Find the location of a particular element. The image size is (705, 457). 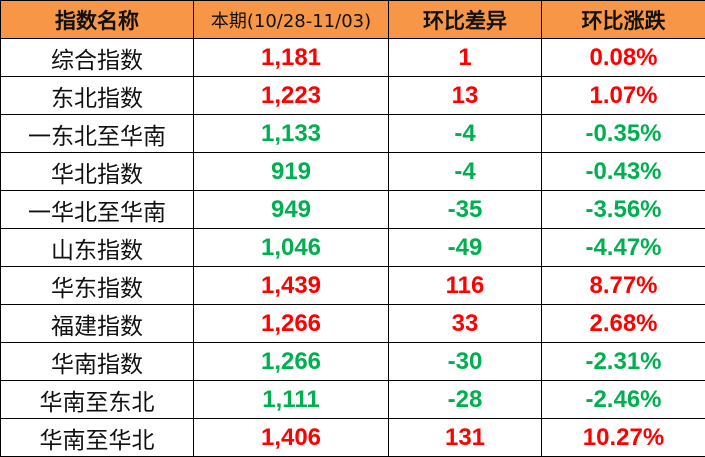

header-change-pct: 环比涨跌 is located at coordinates (623, 19).